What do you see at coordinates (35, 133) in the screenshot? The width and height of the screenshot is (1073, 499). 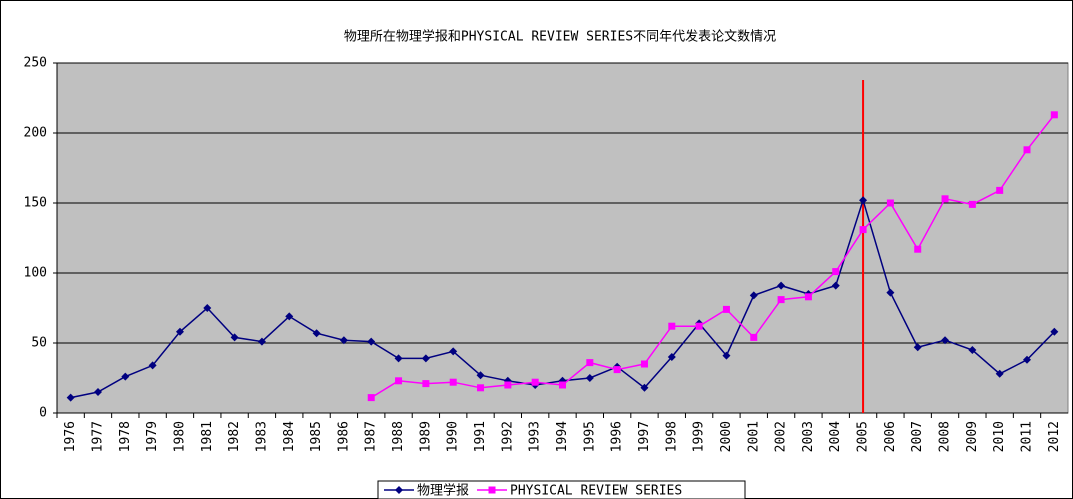 I see `y-tick-label: 200` at bounding box center [35, 133].